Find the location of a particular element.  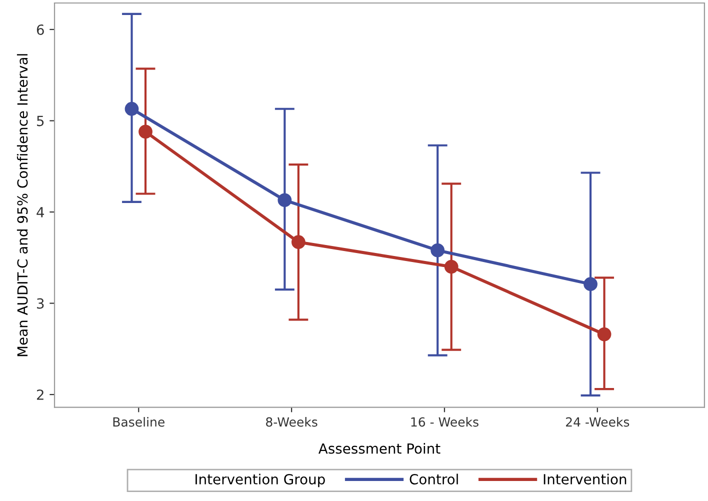

legend-label: Intervention is located at coordinates (585, 479).